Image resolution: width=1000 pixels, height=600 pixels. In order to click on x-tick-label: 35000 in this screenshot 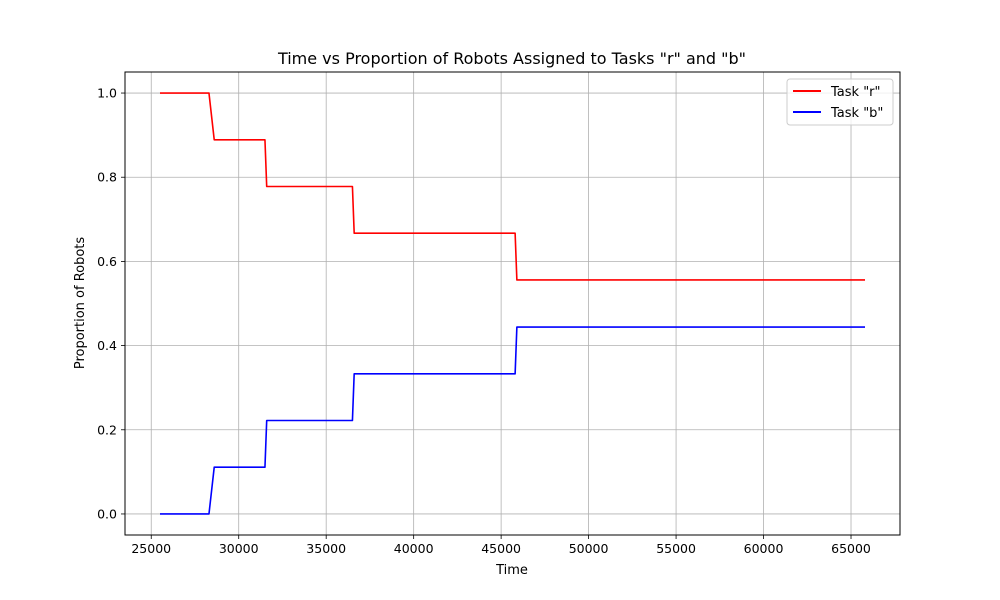, I will do `click(326, 548)`.